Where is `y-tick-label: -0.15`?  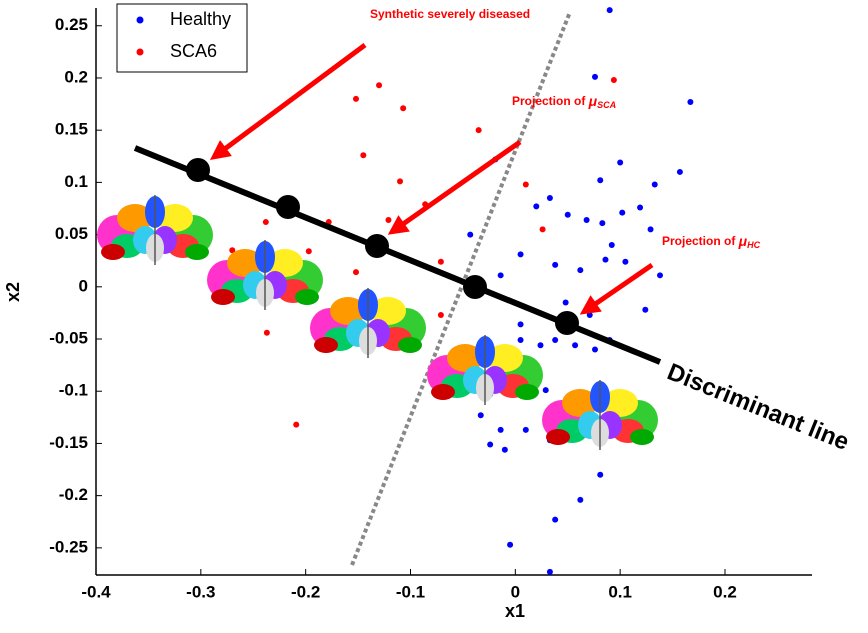 y-tick-label: -0.15 is located at coordinates (68, 442).